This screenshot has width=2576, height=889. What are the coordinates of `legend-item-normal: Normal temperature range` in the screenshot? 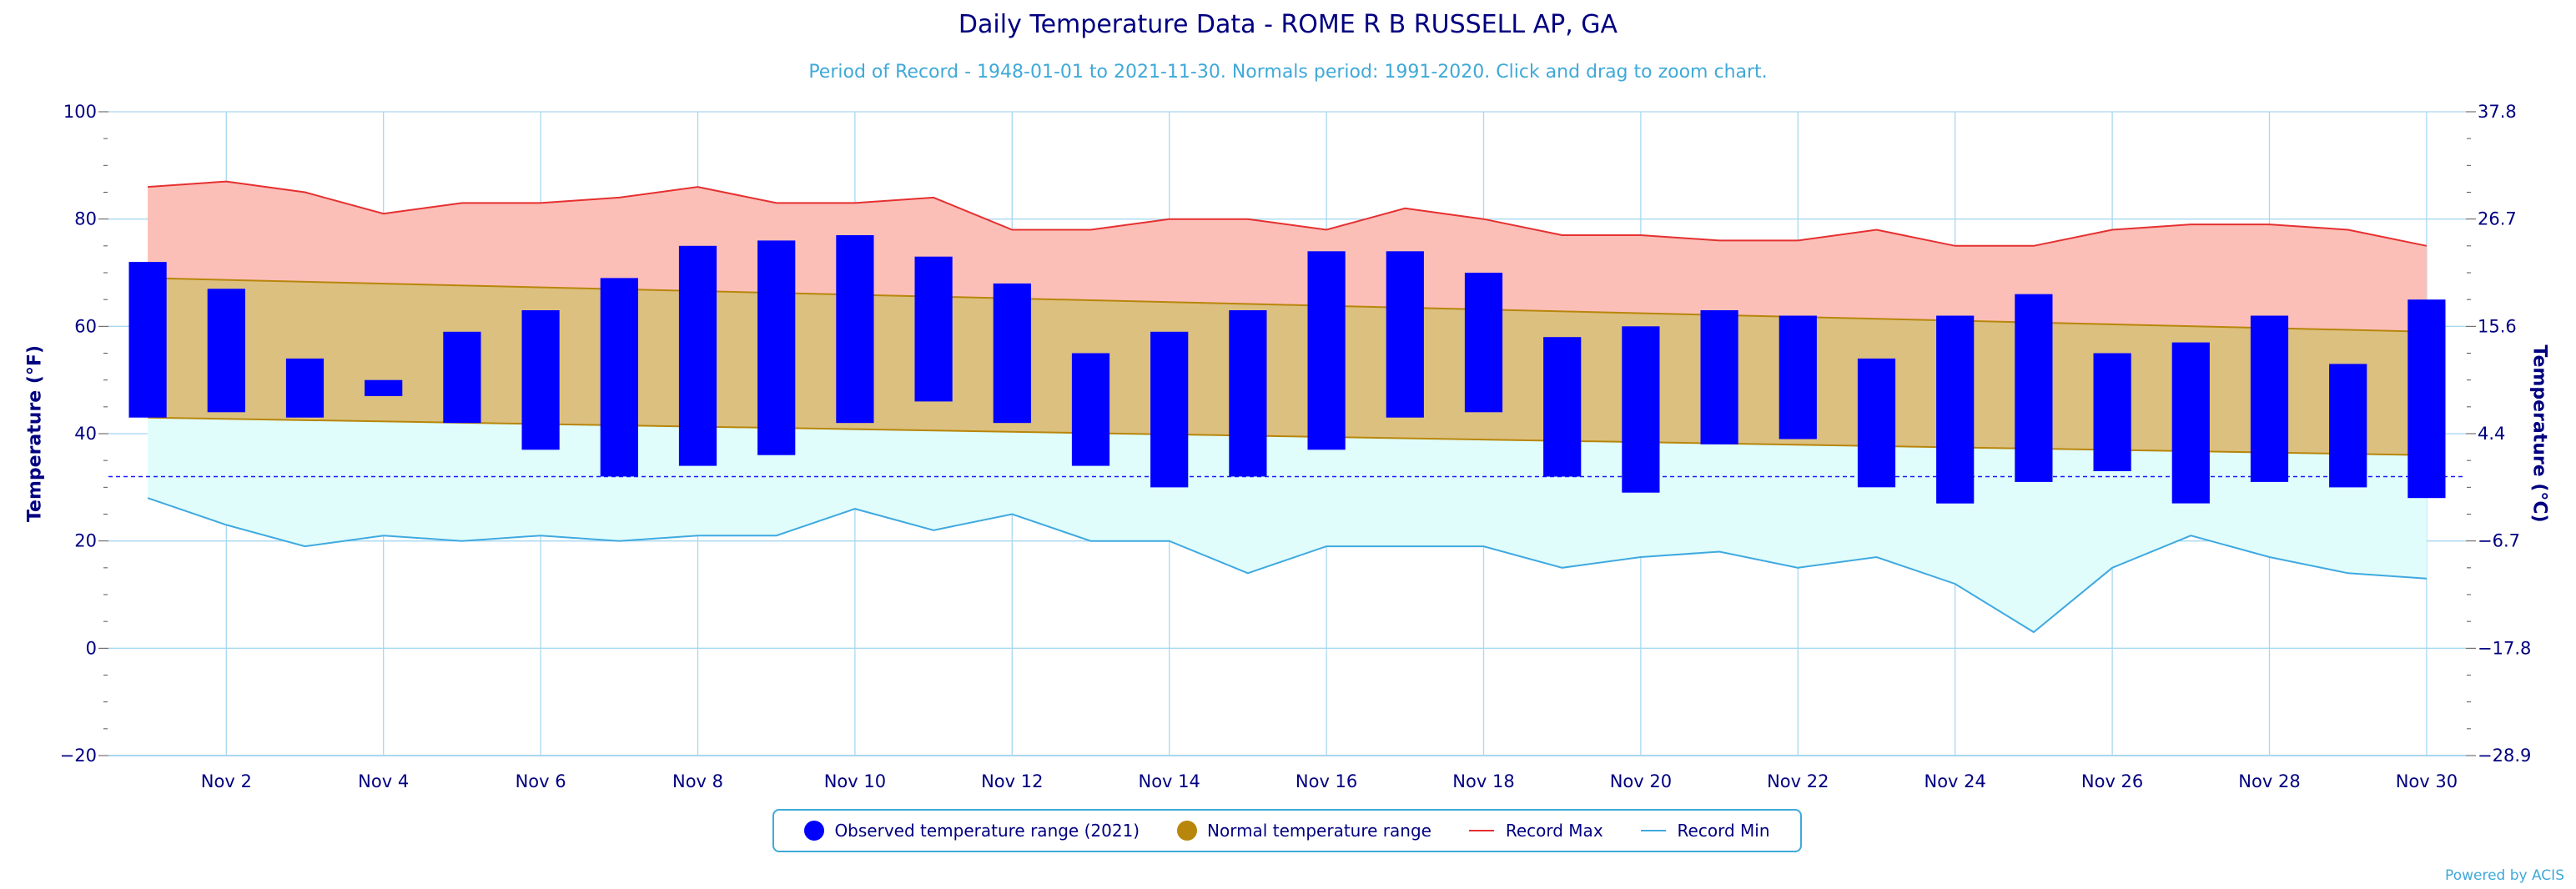 It's located at (1304, 831).